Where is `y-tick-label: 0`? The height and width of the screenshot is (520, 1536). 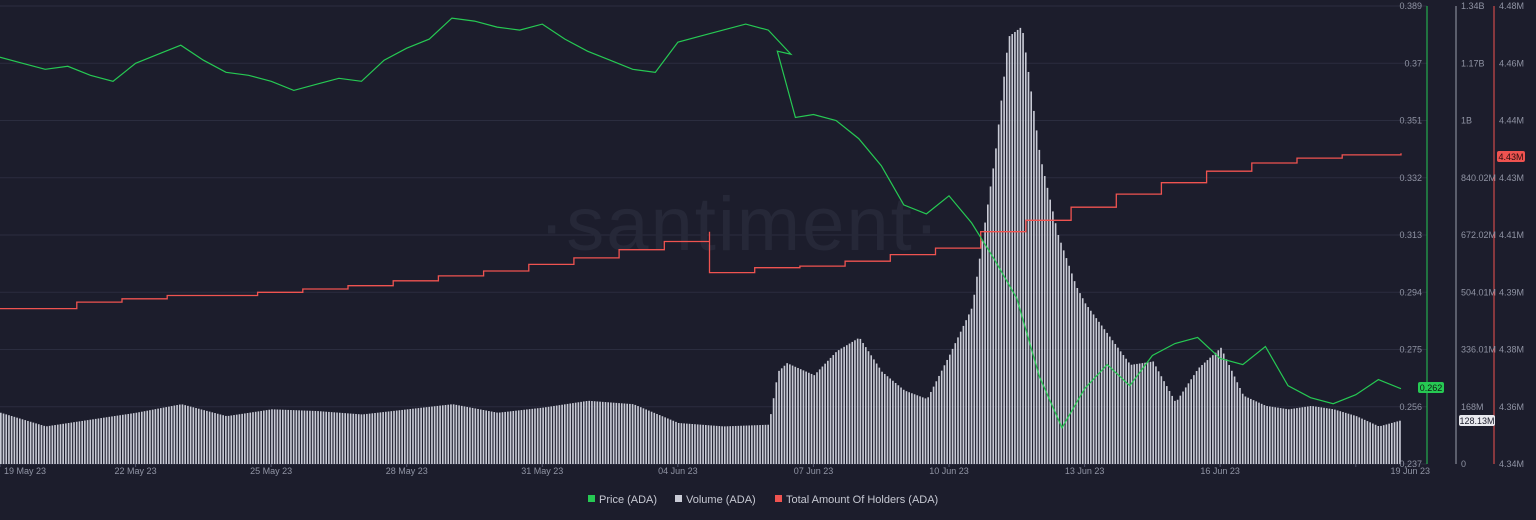 y-tick-label: 0 is located at coordinates (1463, 464).